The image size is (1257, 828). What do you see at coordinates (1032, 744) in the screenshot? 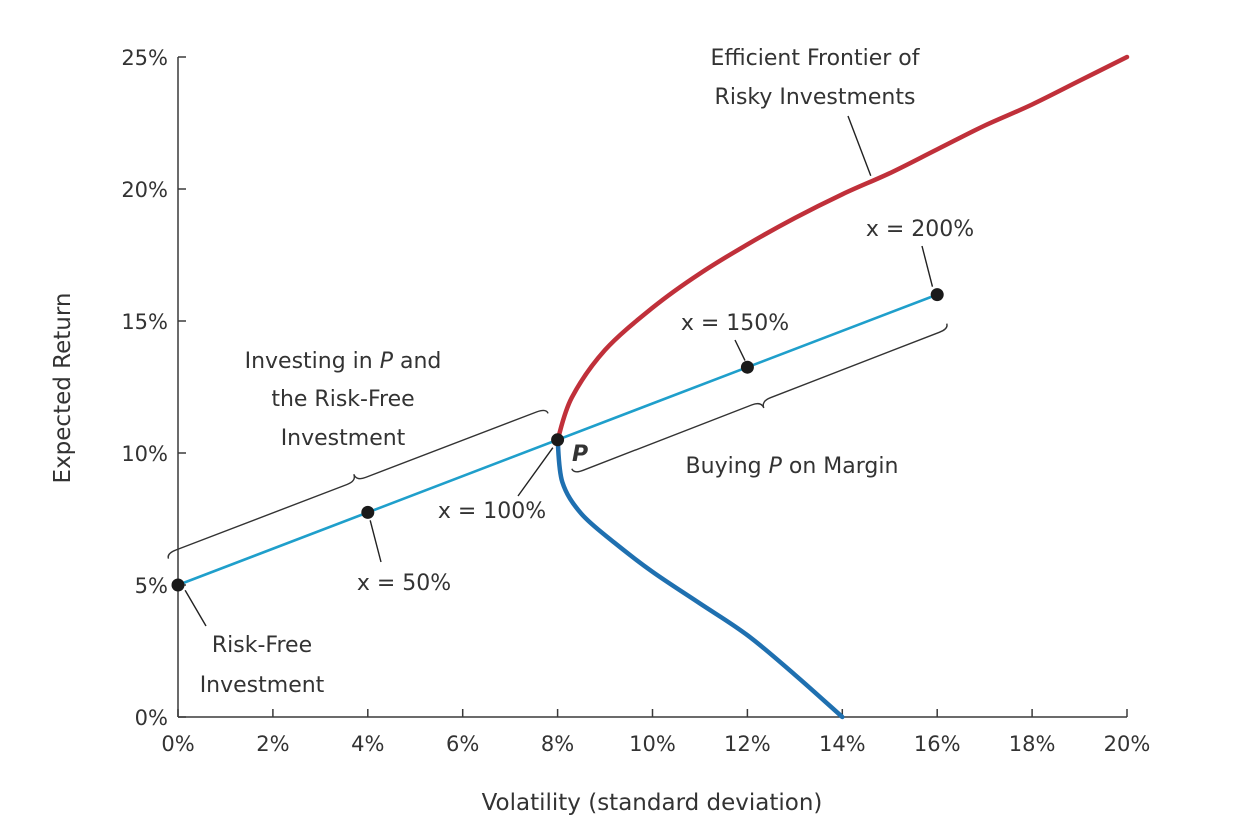
I see `x-tick-label: 18%` at bounding box center [1032, 744].